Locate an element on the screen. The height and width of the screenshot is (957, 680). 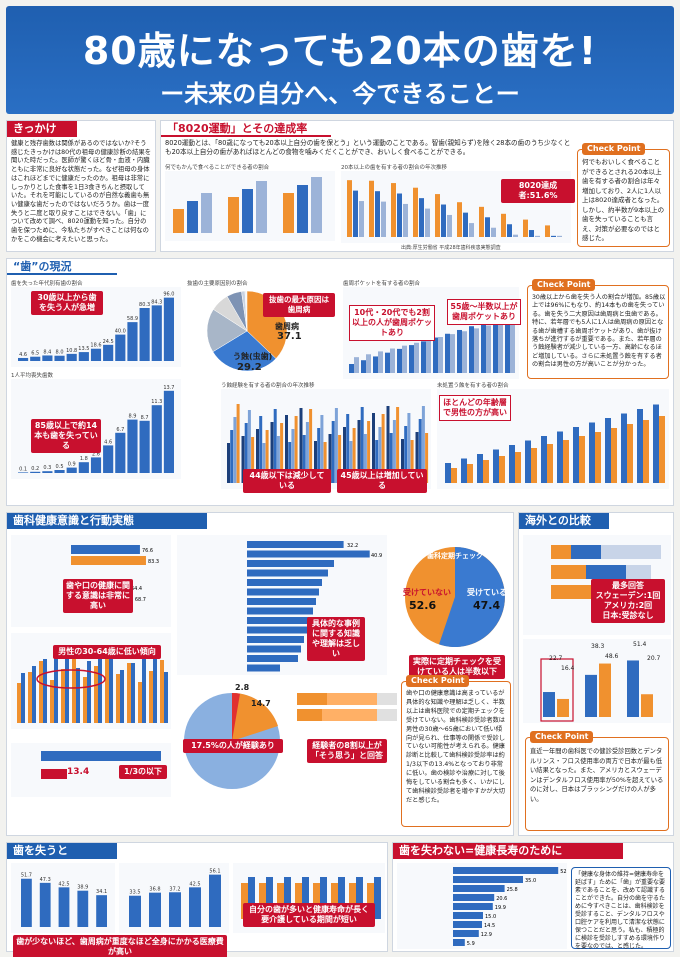
bar-label: 35.0 is located at coordinates (530, 881).